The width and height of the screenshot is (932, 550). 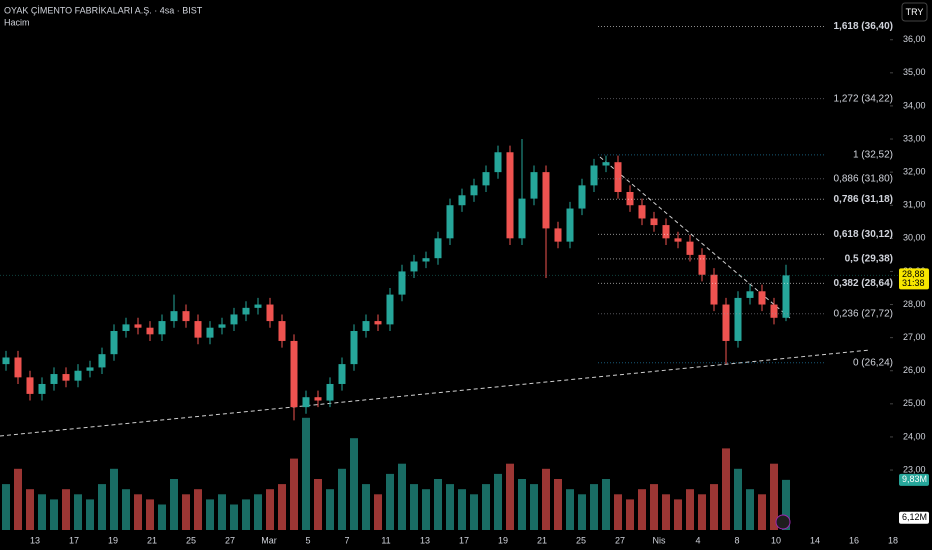 I want to click on fib-level-label: 0,5 (29,38), so click(x=869, y=258).